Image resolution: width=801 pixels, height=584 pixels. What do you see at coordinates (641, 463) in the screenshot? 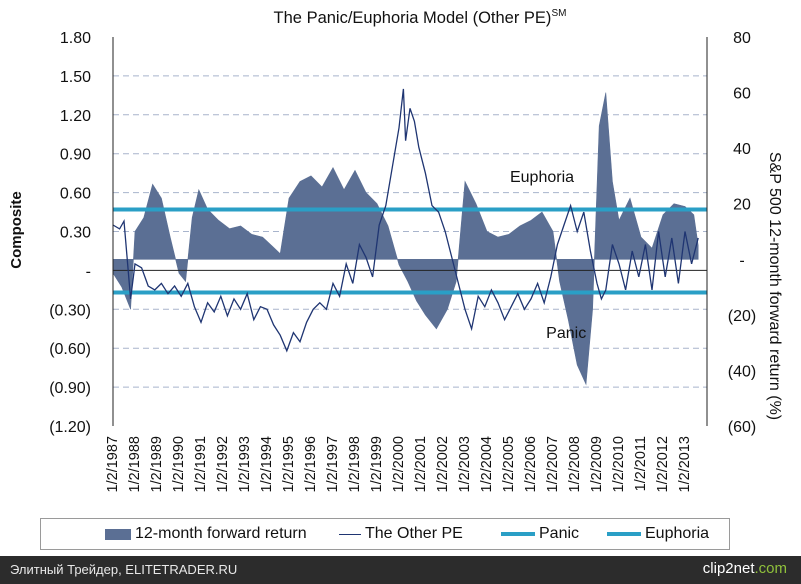
I see `x-tick-label: 1/2/2011` at bounding box center [641, 463].